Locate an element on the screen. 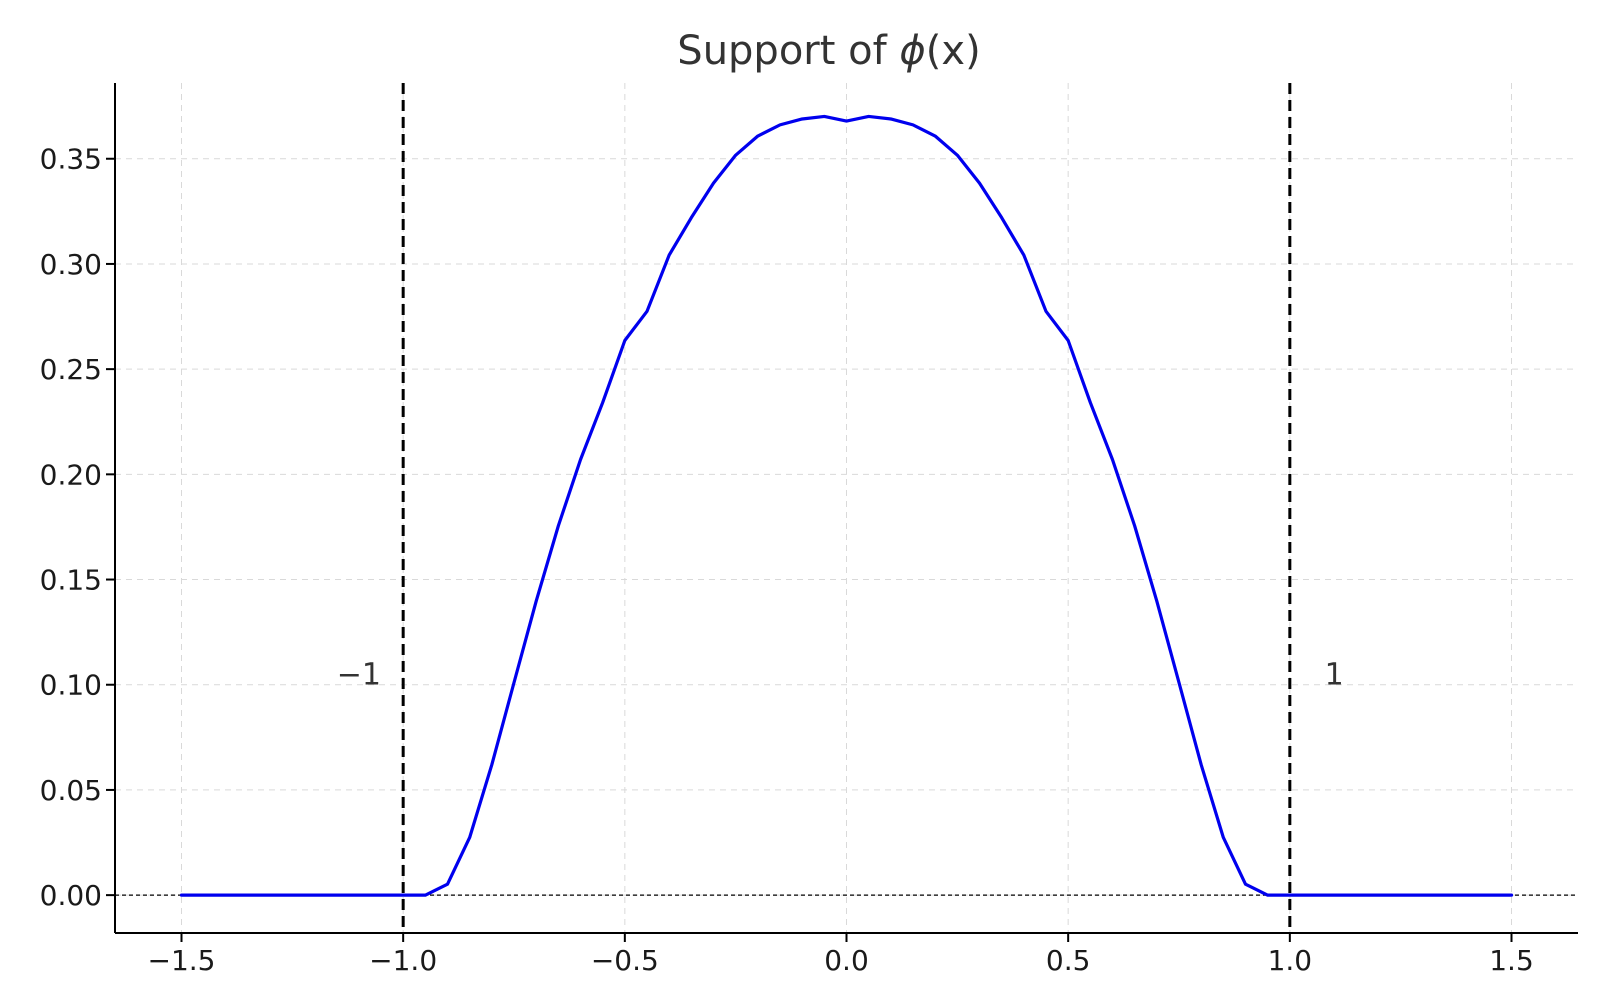  y-tick-label-0: 0.00 is located at coordinates (71, 895).